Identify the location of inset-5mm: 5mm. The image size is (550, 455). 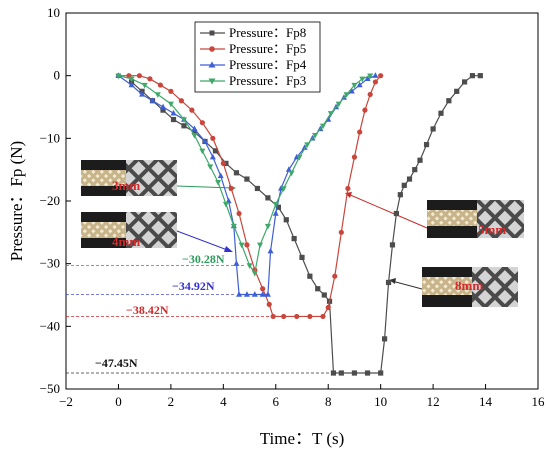
(475, 219).